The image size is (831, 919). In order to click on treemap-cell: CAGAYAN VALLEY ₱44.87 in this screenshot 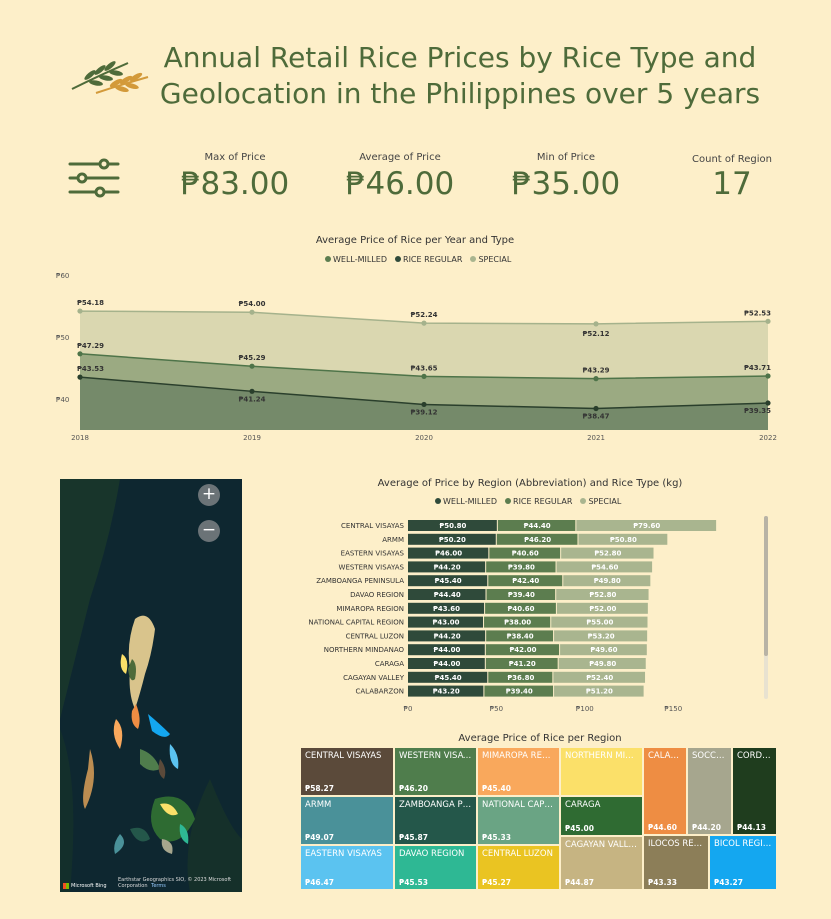, I will do `click(601, 863)`.